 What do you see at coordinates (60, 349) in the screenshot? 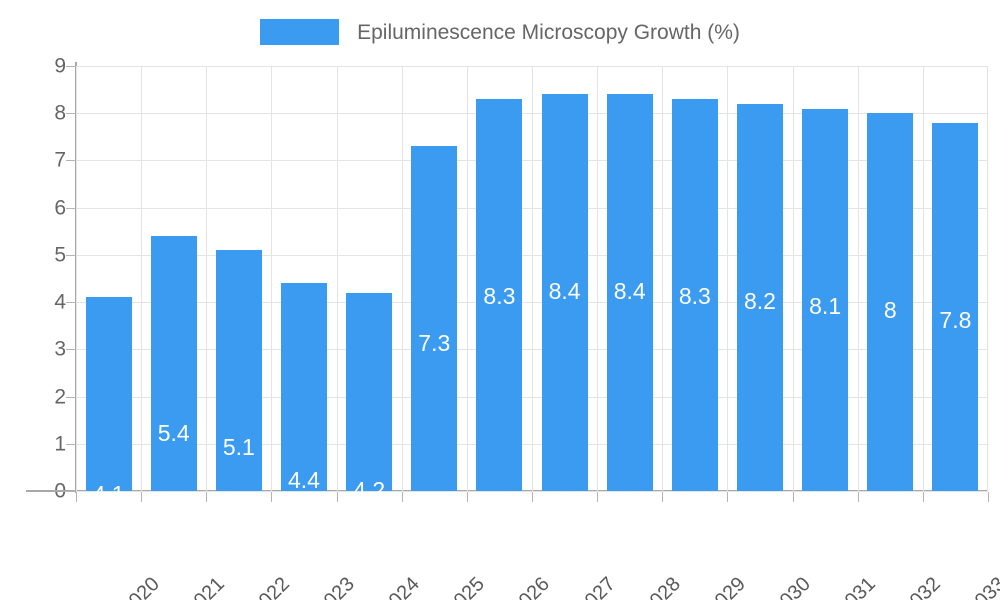
I see `y-axis-tick-label: 3` at bounding box center [60, 349].